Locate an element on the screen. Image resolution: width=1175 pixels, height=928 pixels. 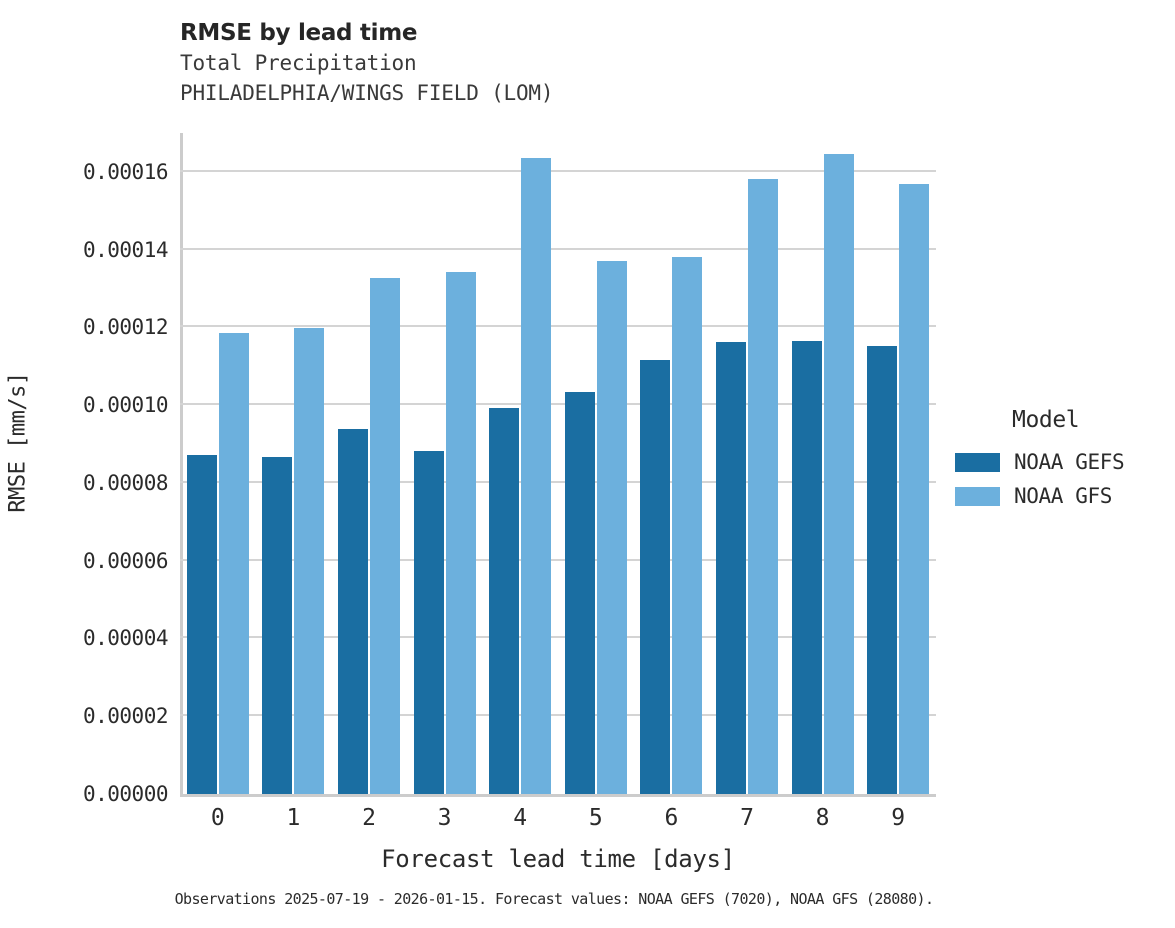
legend: Model NOAA GEFS NOAA GFS is located at coordinates (1062, 460).